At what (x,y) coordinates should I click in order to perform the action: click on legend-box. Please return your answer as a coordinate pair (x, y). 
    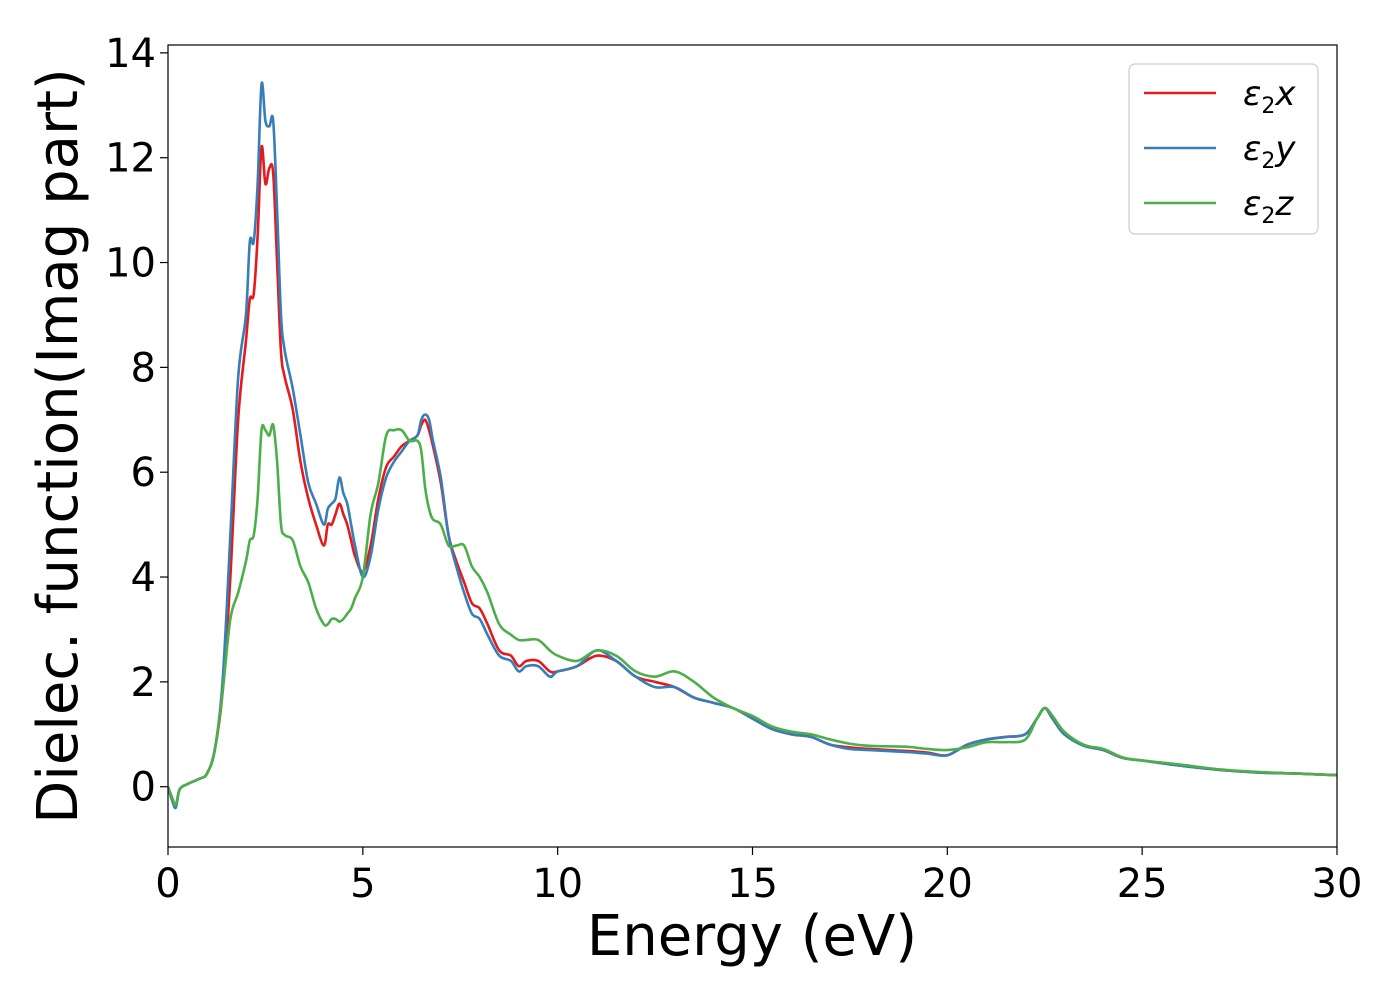
    Looking at the image, I should click on (1223, 149).